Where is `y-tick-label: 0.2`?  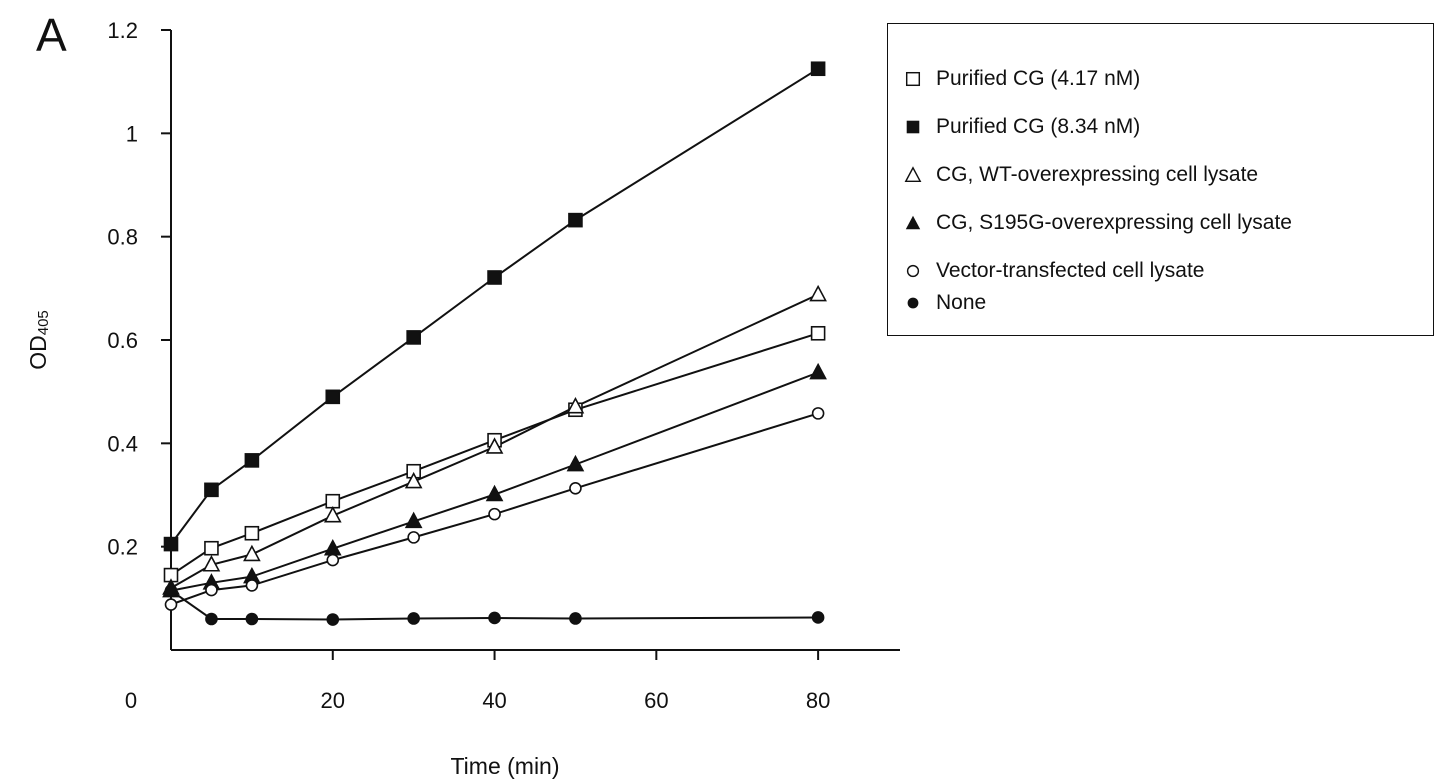
y-tick-label: 0.2 is located at coordinates (122, 547).